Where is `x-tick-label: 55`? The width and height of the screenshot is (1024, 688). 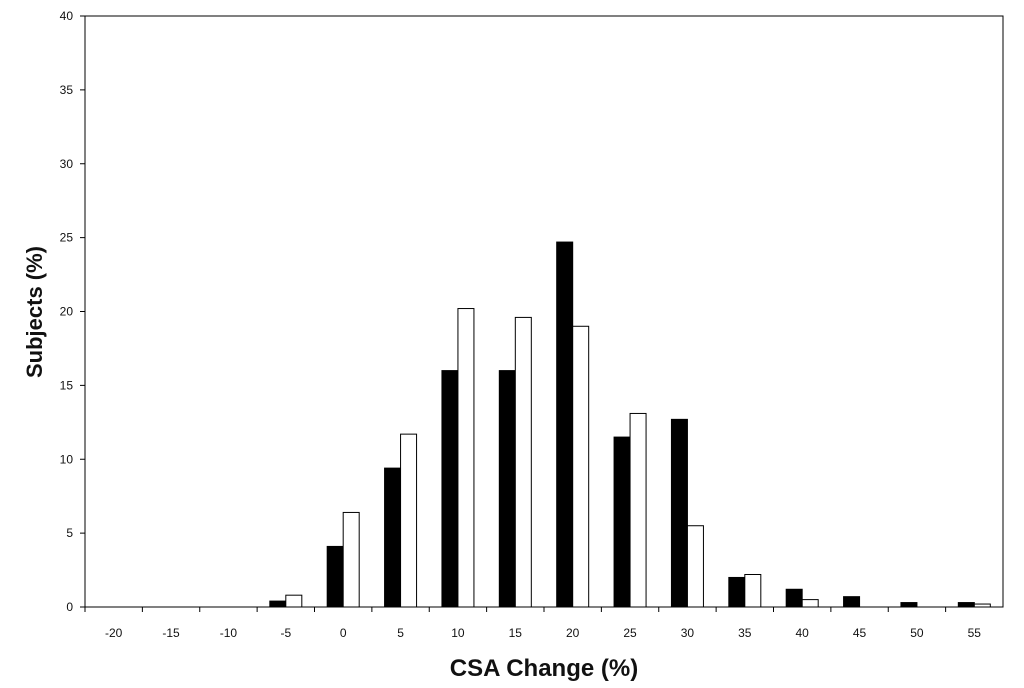
x-tick-label: 55 is located at coordinates (975, 633).